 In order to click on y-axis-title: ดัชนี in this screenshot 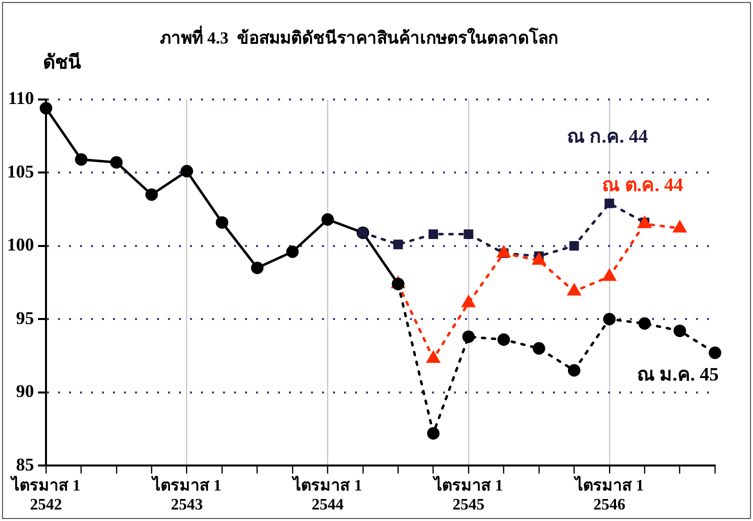, I will do `click(62, 62)`.